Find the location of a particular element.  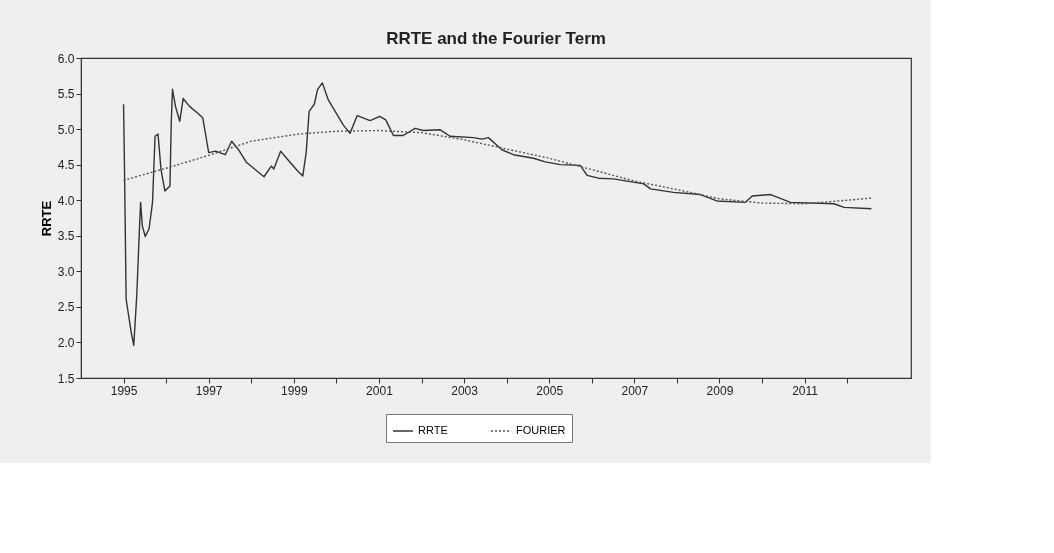

y-tick-label: 1.5 is located at coordinates (66, 378).